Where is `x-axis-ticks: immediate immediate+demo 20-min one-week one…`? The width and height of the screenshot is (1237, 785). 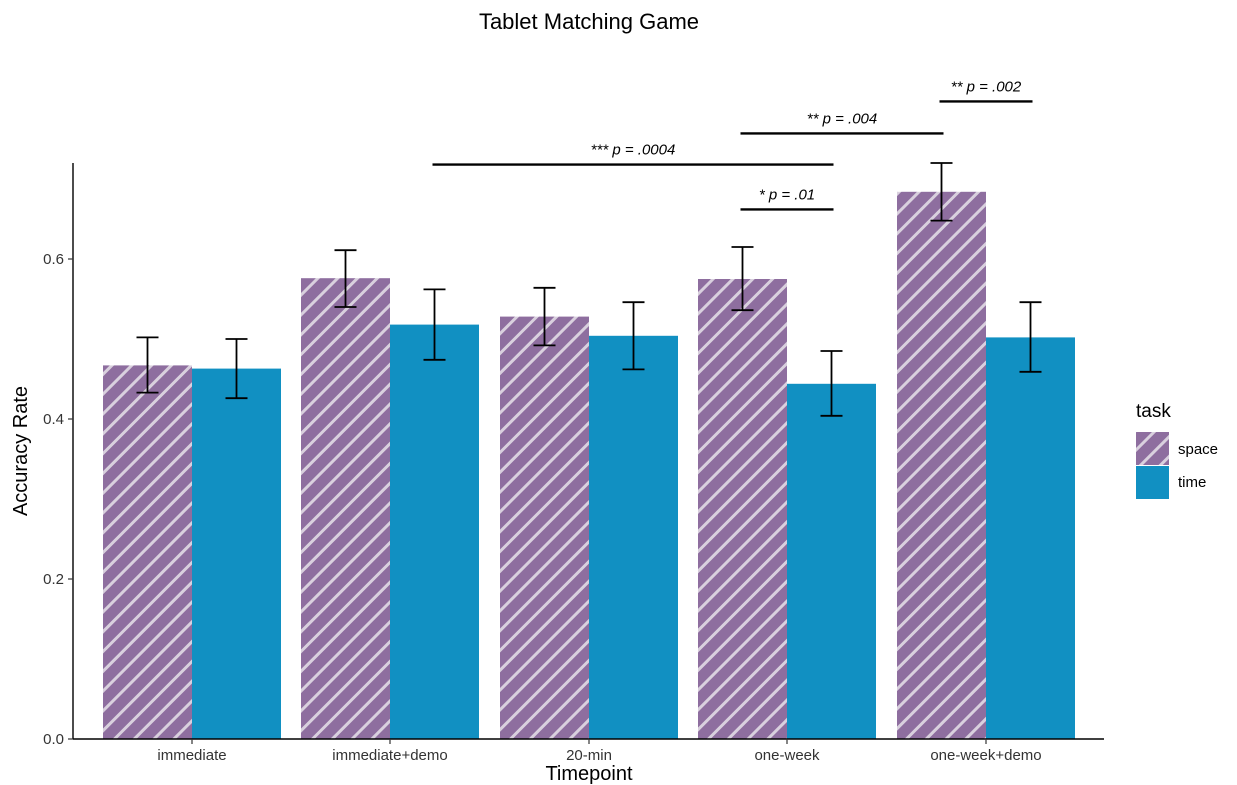
x-axis-ticks: immediate immediate+demo 20-min one-week one… is located at coordinates (599, 751).